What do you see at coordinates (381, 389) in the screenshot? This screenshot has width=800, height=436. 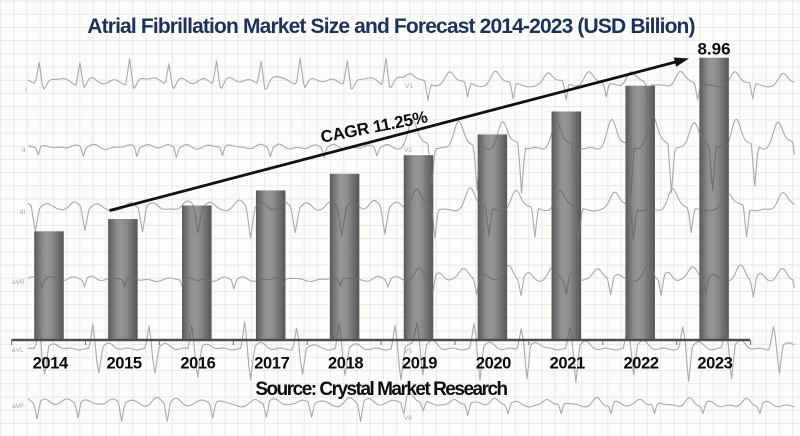 I see `svg-text:Source: Crystal Market Researc: Source: Crystal Market Research` at bounding box center [381, 389].